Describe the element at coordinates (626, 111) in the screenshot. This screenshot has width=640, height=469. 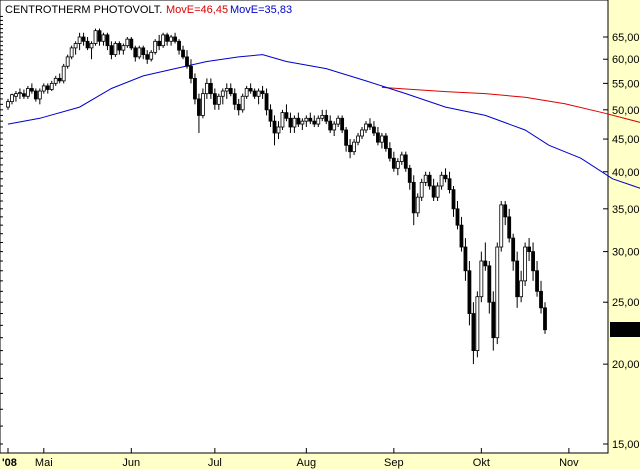
I see `y-tick-label: 50,00` at that location.